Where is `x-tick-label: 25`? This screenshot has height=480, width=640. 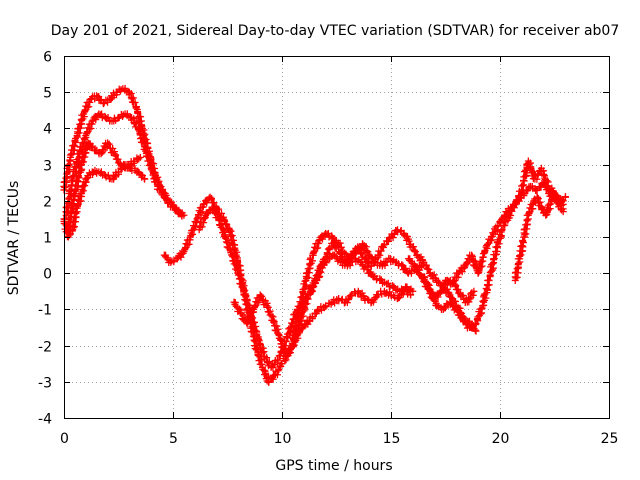 x-tick-label: 25 is located at coordinates (610, 439).